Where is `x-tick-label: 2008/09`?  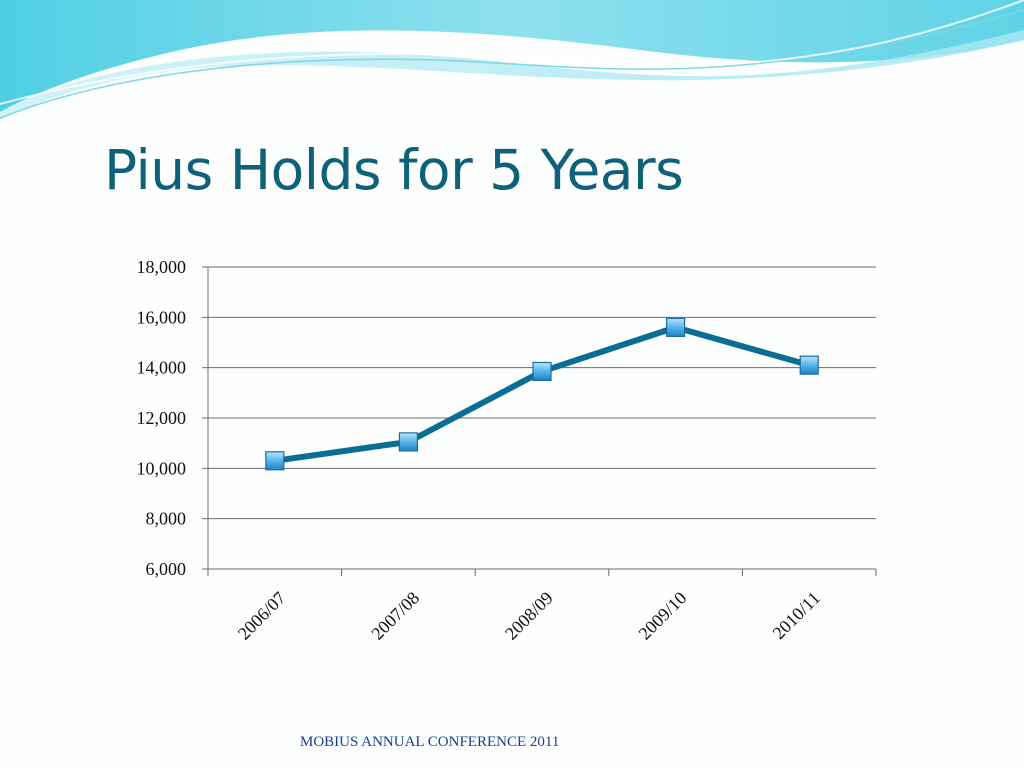 x-tick-label: 2008/09 is located at coordinates (529, 616).